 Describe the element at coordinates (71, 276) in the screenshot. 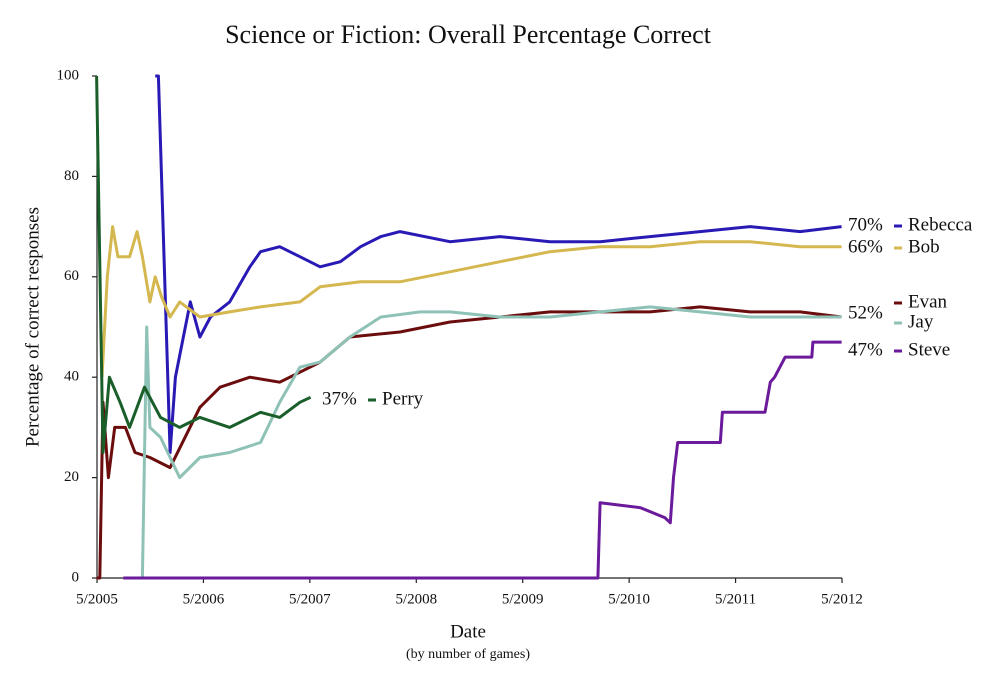

I see `y-tick-label: 60` at that location.